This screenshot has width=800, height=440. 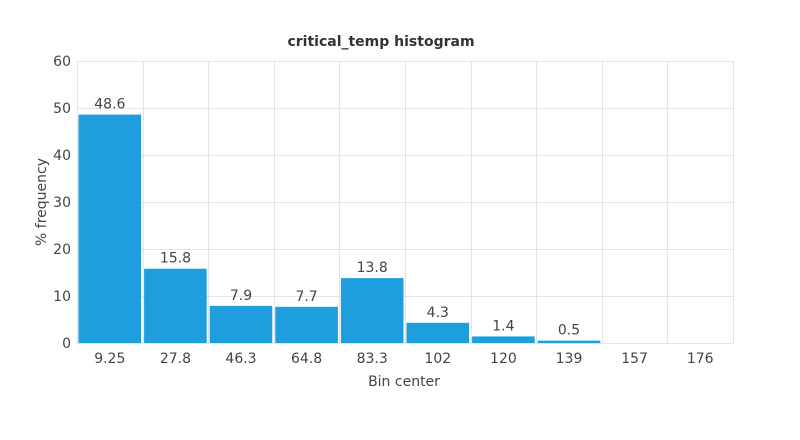 I want to click on y-axis-ticks: 0 10 20 30 40 50 60, so click(x=62, y=203).